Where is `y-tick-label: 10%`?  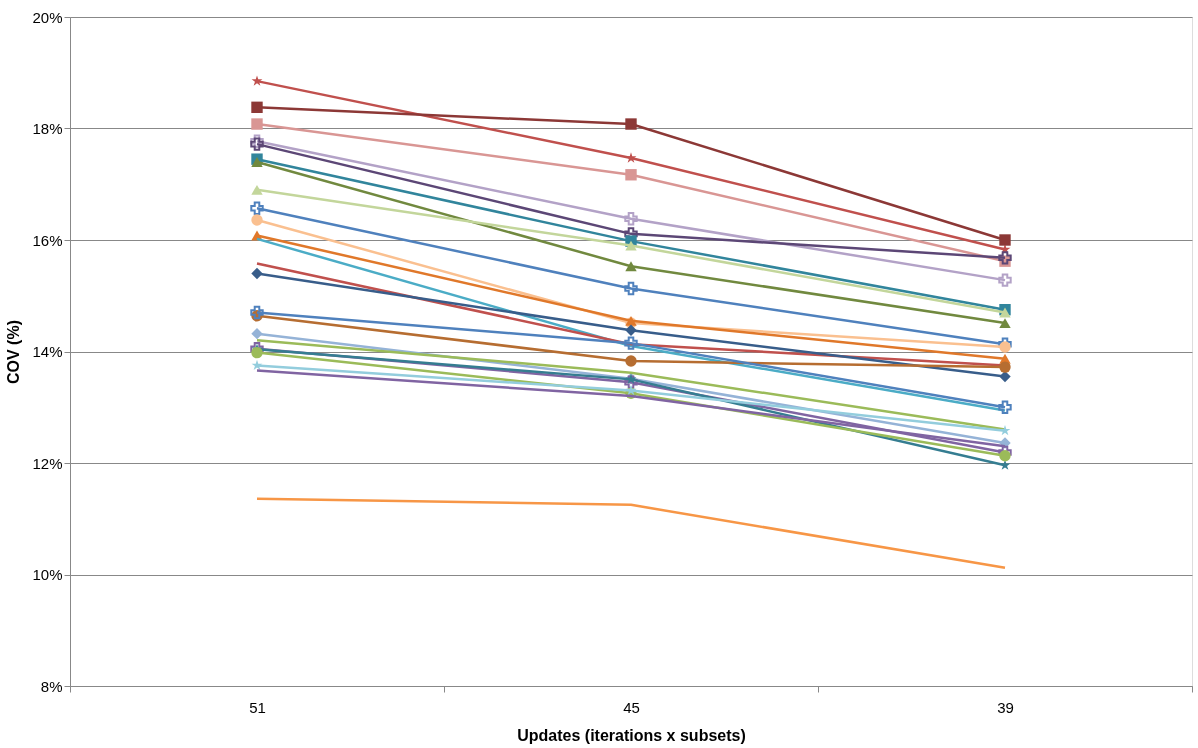 y-tick-label: 10% is located at coordinates (47, 574).